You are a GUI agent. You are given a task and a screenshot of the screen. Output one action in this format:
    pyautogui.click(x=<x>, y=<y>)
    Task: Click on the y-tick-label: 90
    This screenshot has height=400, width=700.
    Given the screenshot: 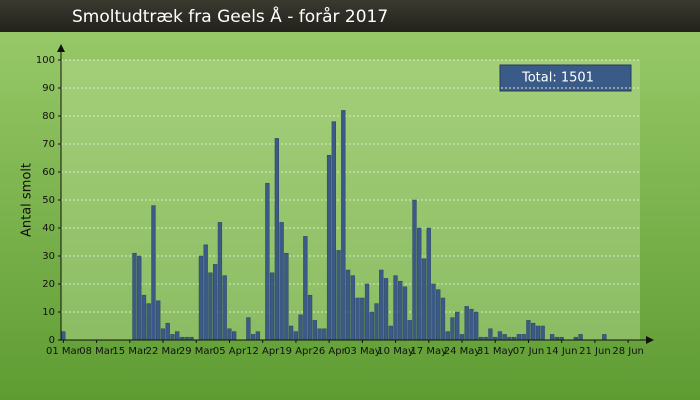 What is the action you would take?
    pyautogui.click(x=48, y=88)
    